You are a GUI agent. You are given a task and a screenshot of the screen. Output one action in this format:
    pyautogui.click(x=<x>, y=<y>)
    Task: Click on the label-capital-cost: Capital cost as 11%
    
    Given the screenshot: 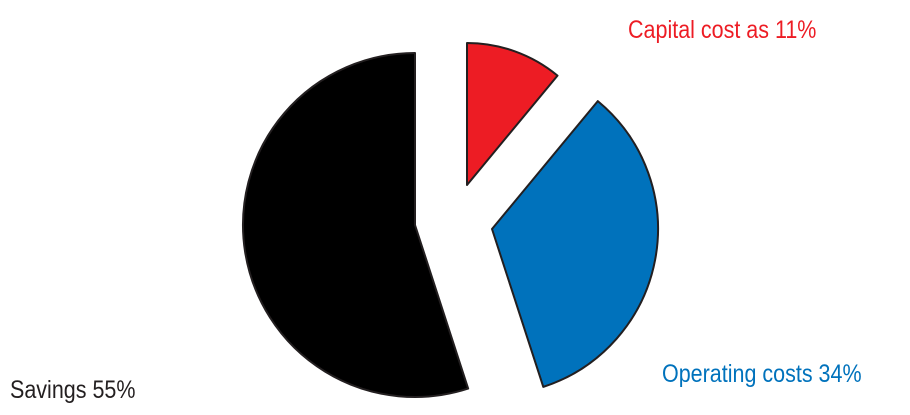 What is the action you would take?
    pyautogui.click(x=722, y=30)
    